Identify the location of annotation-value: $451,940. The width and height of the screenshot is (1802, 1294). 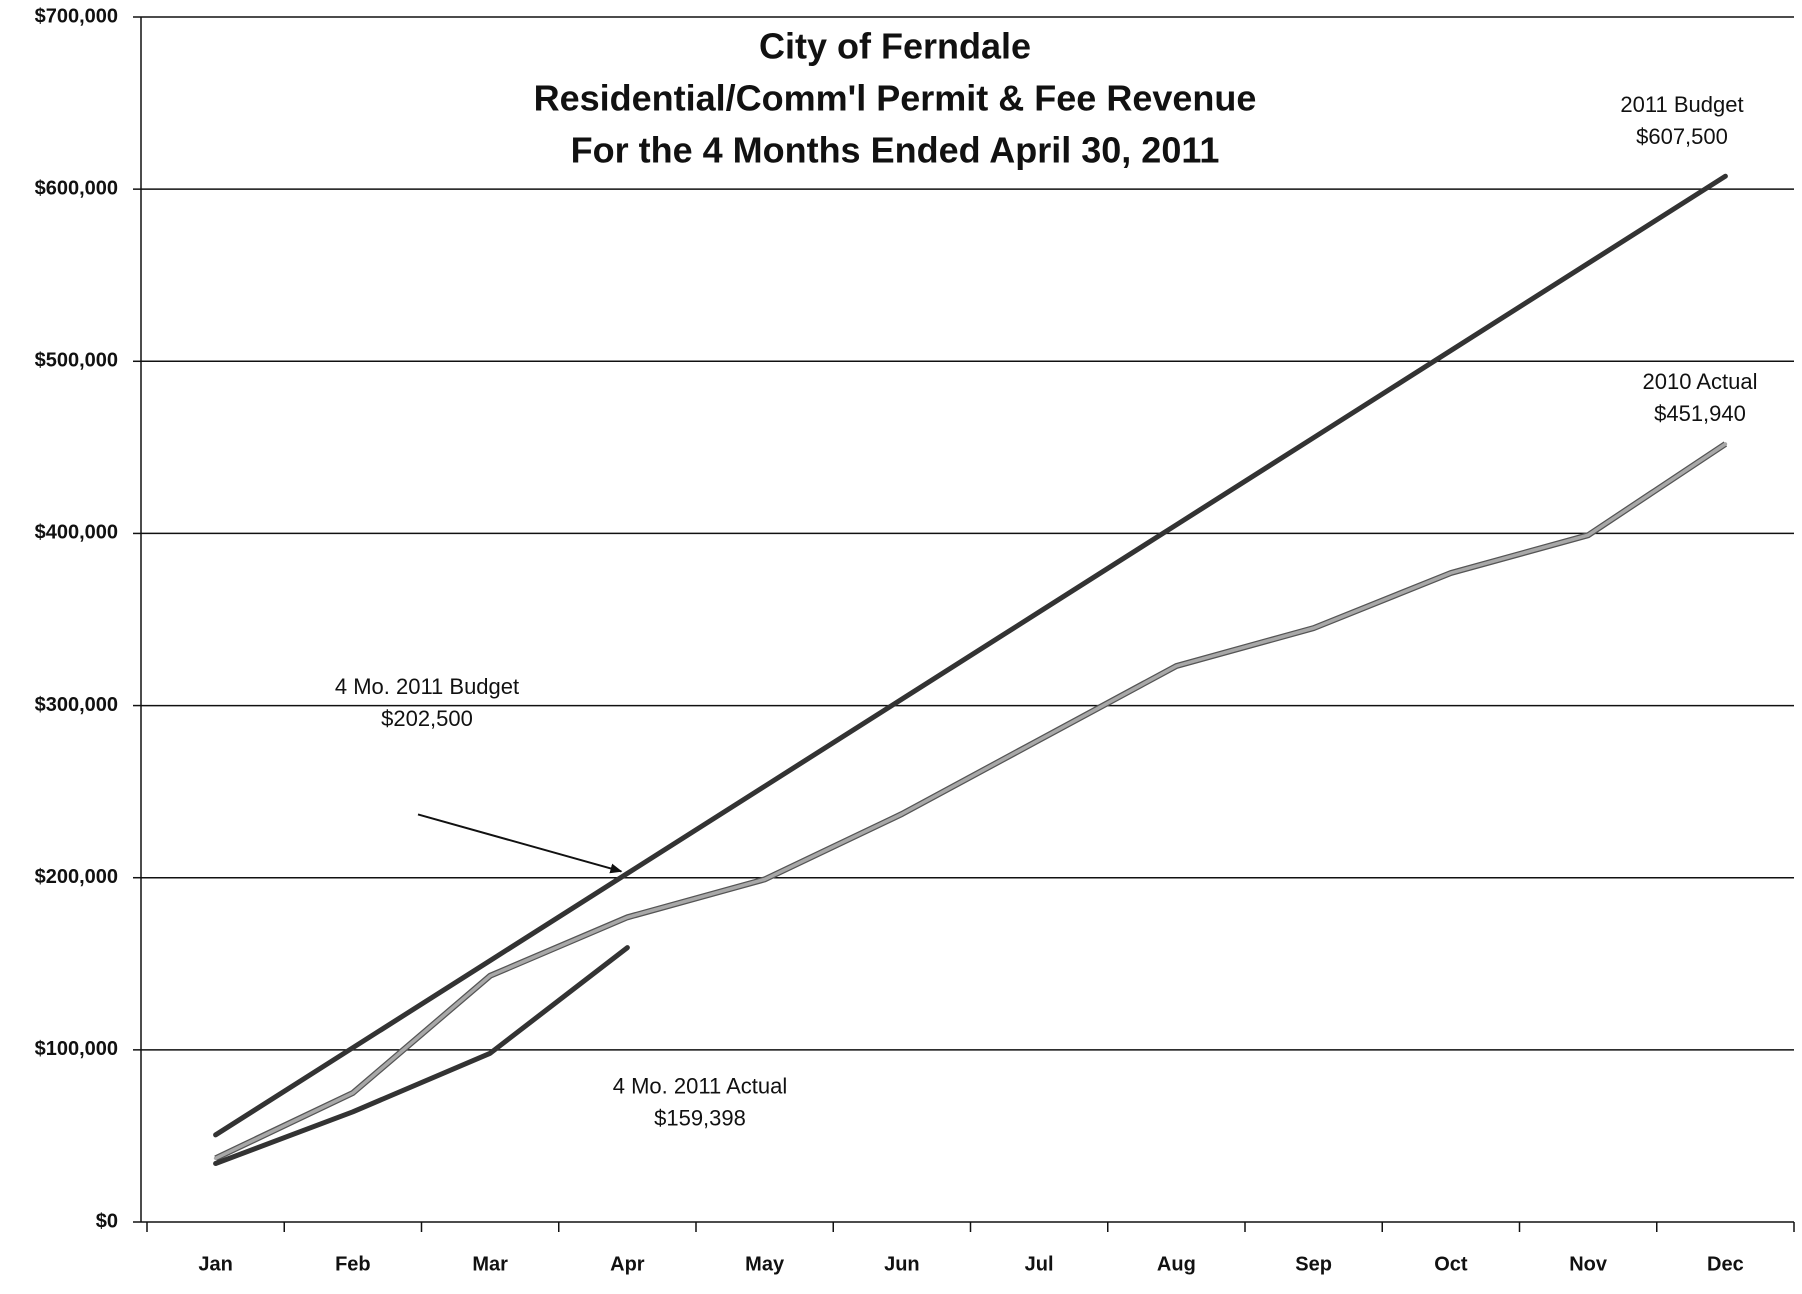
(1700, 413).